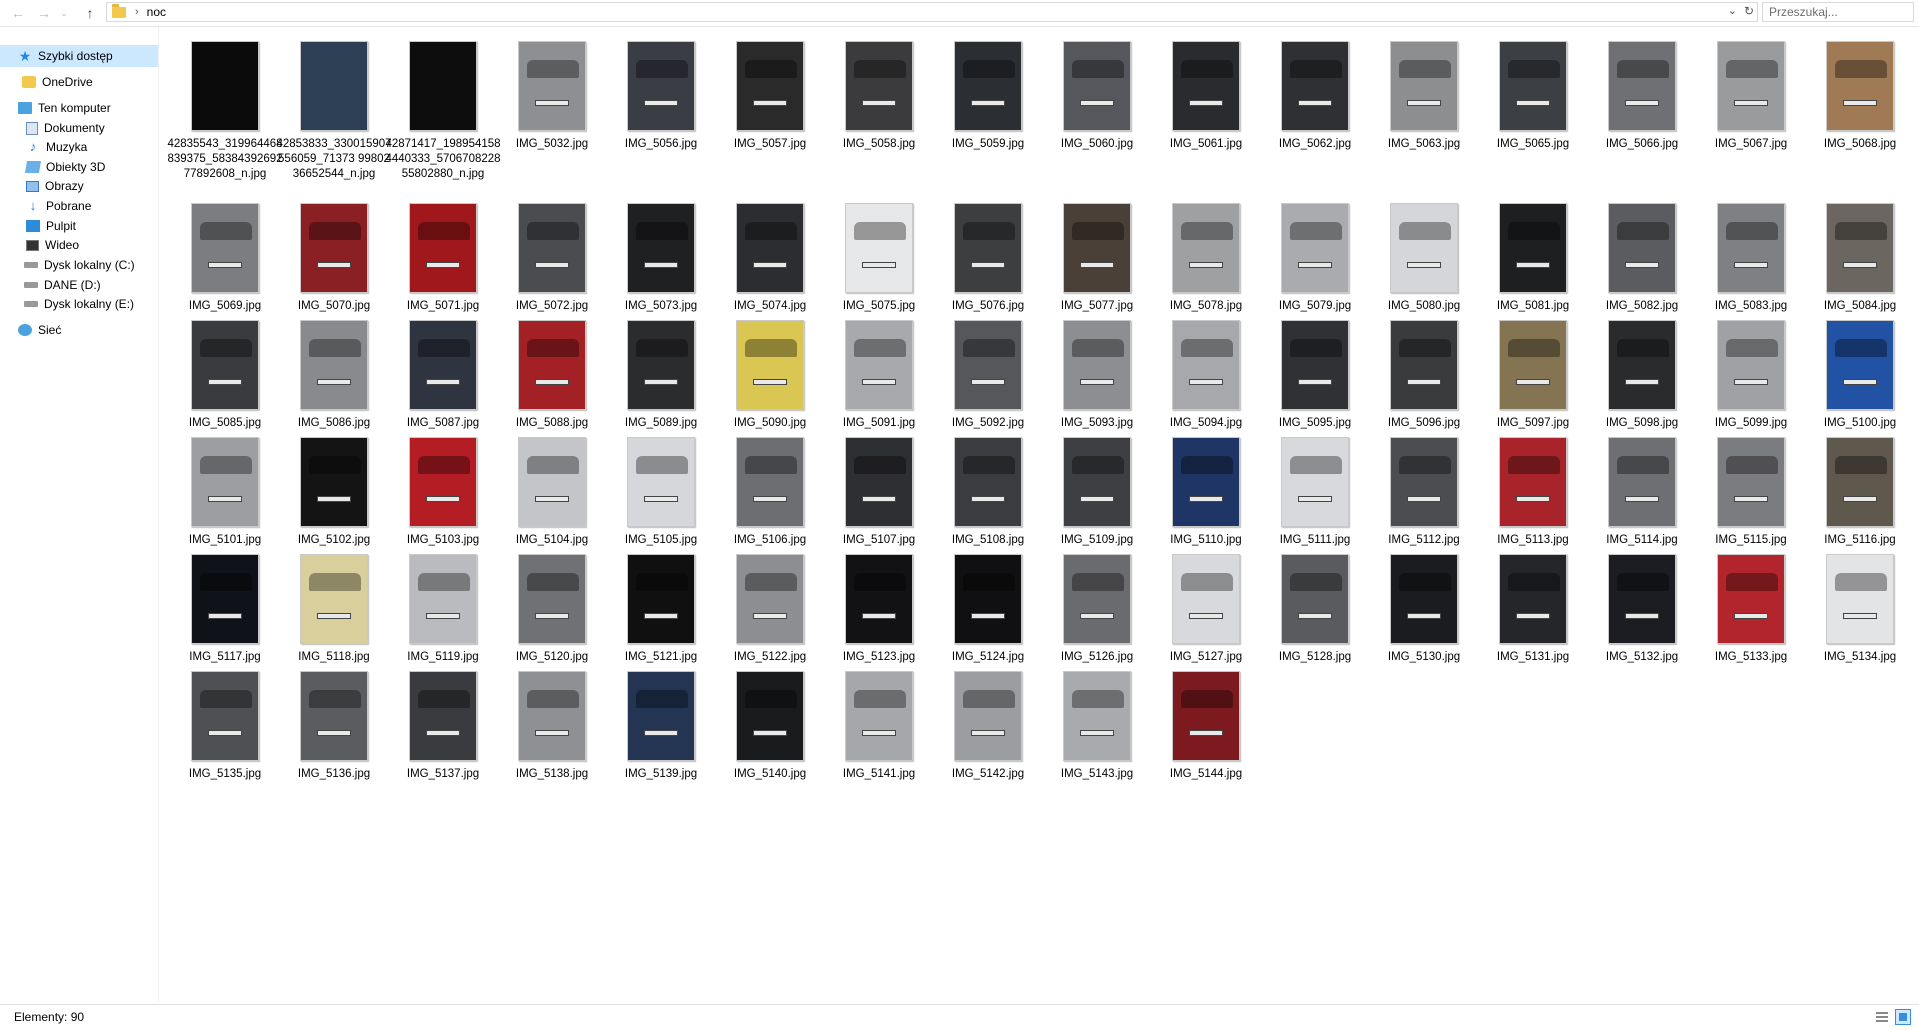 This screenshot has height=1030, width=1919. I want to click on file-item: IMG_5065.jpg, so click(1526, 90).